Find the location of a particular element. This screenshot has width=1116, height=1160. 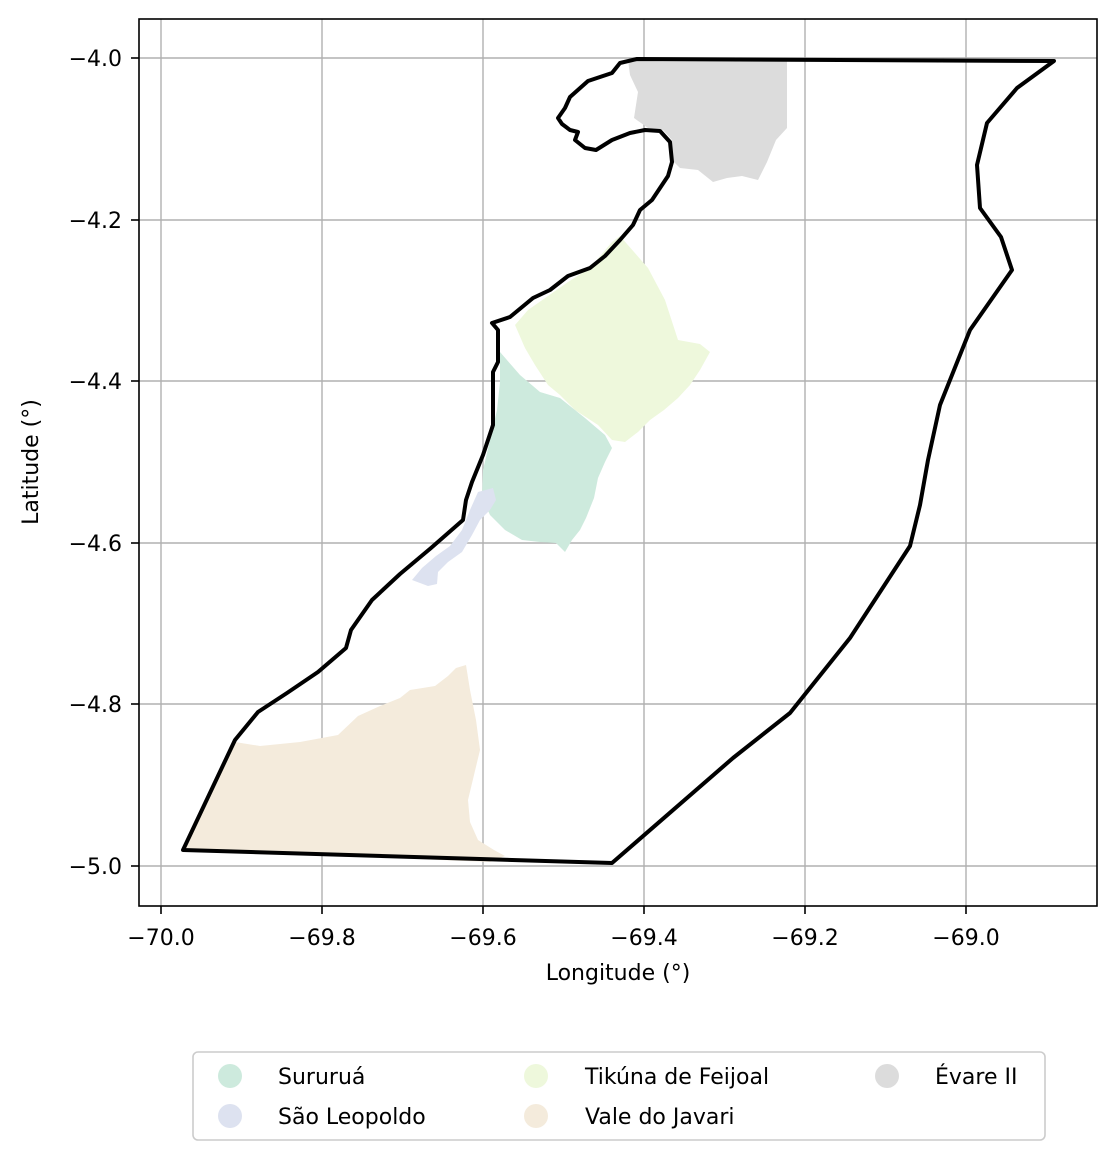

legend-item-sururua: Sururuá is located at coordinates (291, 1077).